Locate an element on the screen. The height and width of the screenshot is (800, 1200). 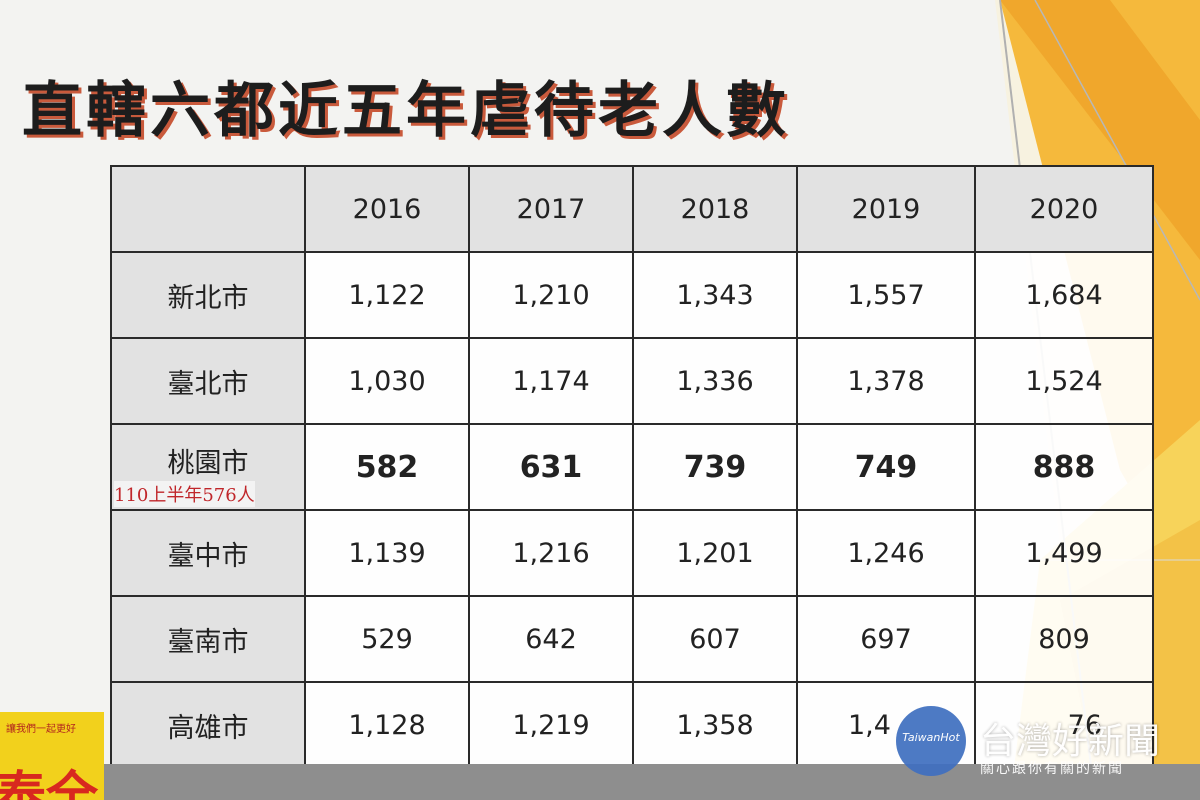
city-cell: 臺中市 is located at coordinates (208, 553).